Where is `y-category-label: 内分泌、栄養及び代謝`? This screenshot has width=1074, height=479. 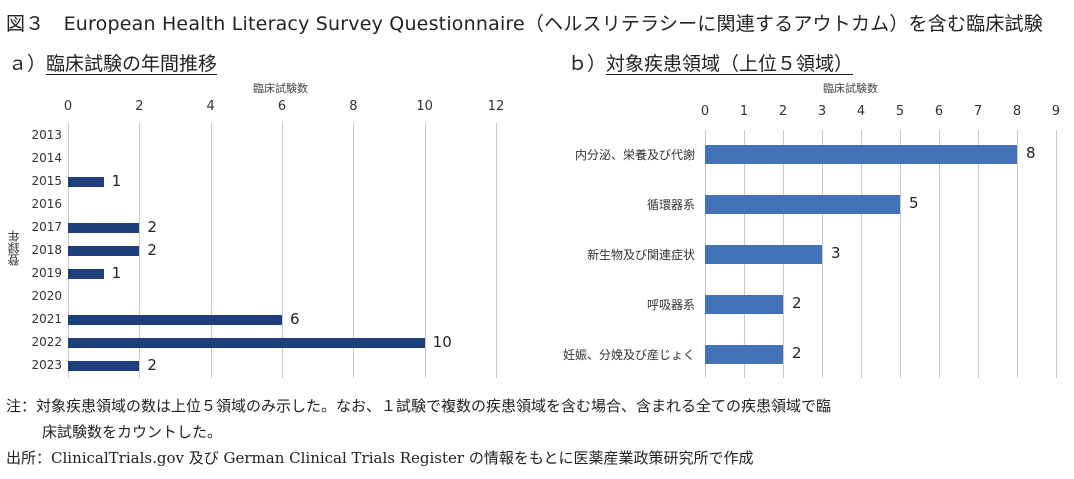
y-category-label: 内分泌、栄養及び代謝 is located at coordinates (634, 155).